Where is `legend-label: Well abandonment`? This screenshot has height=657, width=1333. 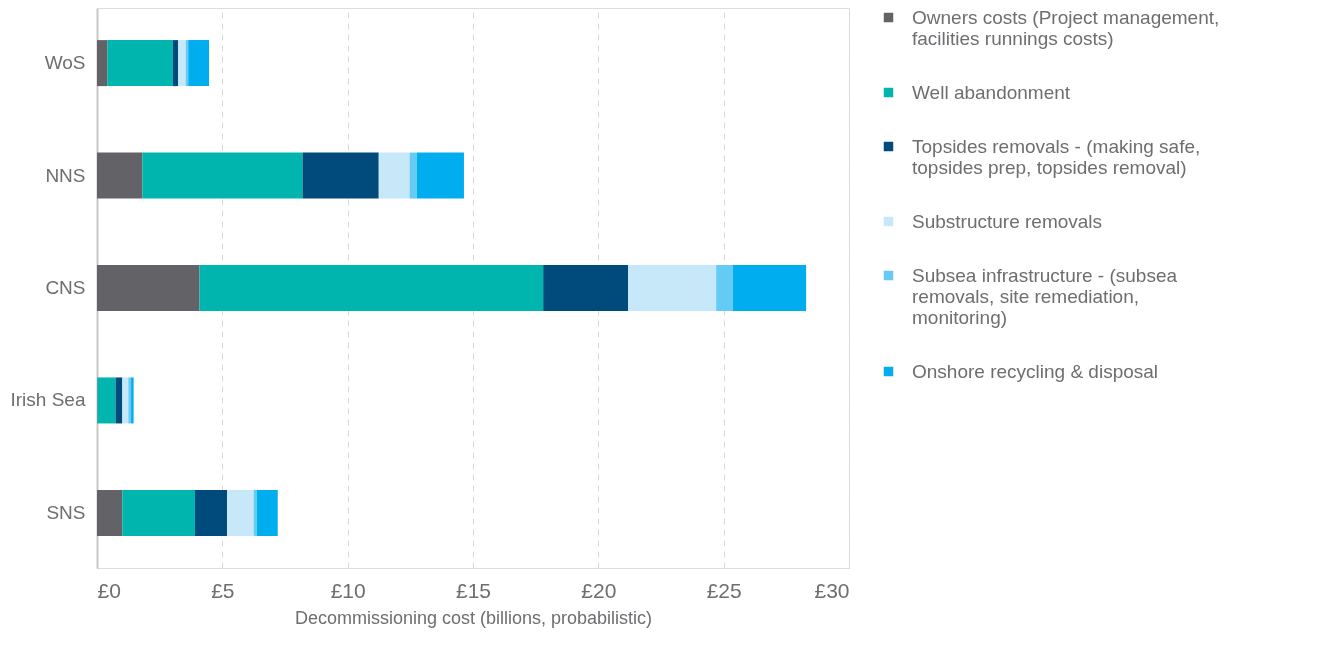 legend-label: Well abandonment is located at coordinates (991, 92).